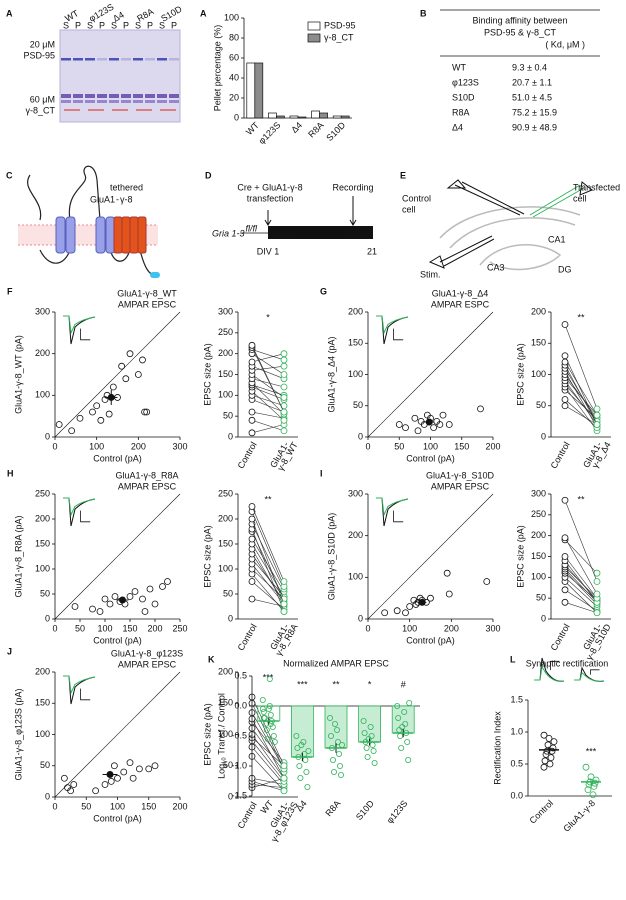 Image resolution: width=626 pixels, height=900 pixels. I want to click on y-tick-label: 0, so click(230, 796).